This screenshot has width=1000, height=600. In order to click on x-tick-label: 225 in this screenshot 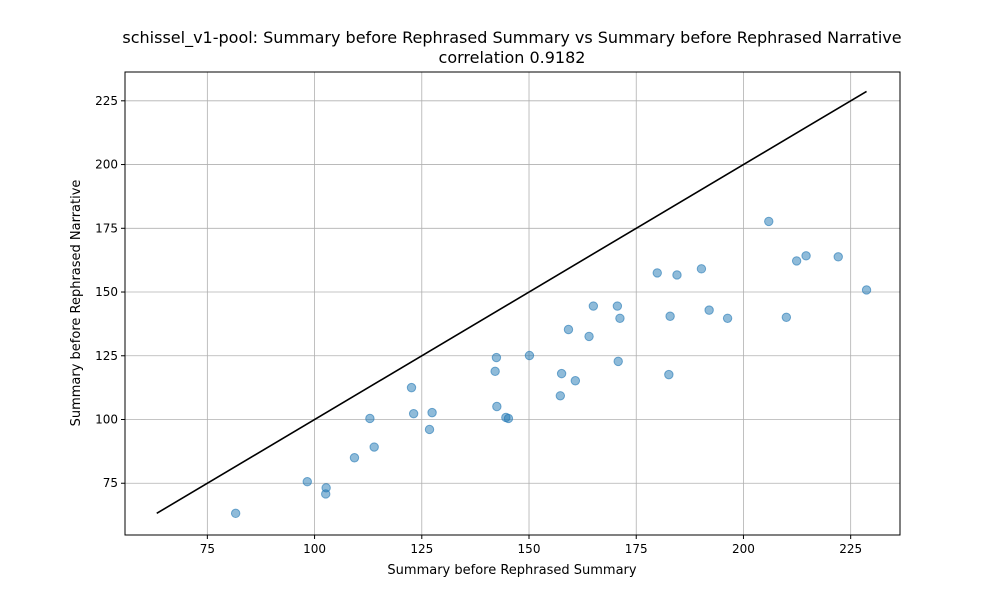, I will do `click(850, 549)`.